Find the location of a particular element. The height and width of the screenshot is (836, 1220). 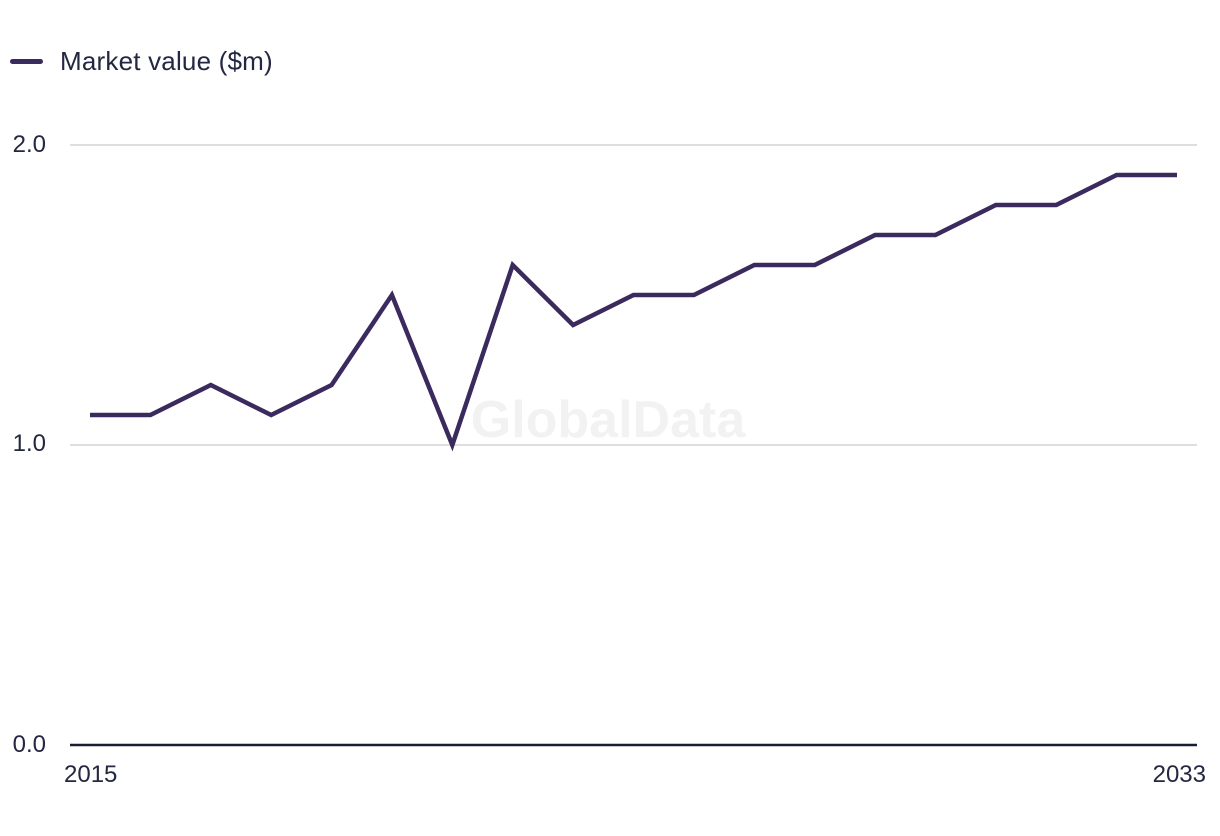

x-axis-tick-label-start: 2015 is located at coordinates (91, 774).